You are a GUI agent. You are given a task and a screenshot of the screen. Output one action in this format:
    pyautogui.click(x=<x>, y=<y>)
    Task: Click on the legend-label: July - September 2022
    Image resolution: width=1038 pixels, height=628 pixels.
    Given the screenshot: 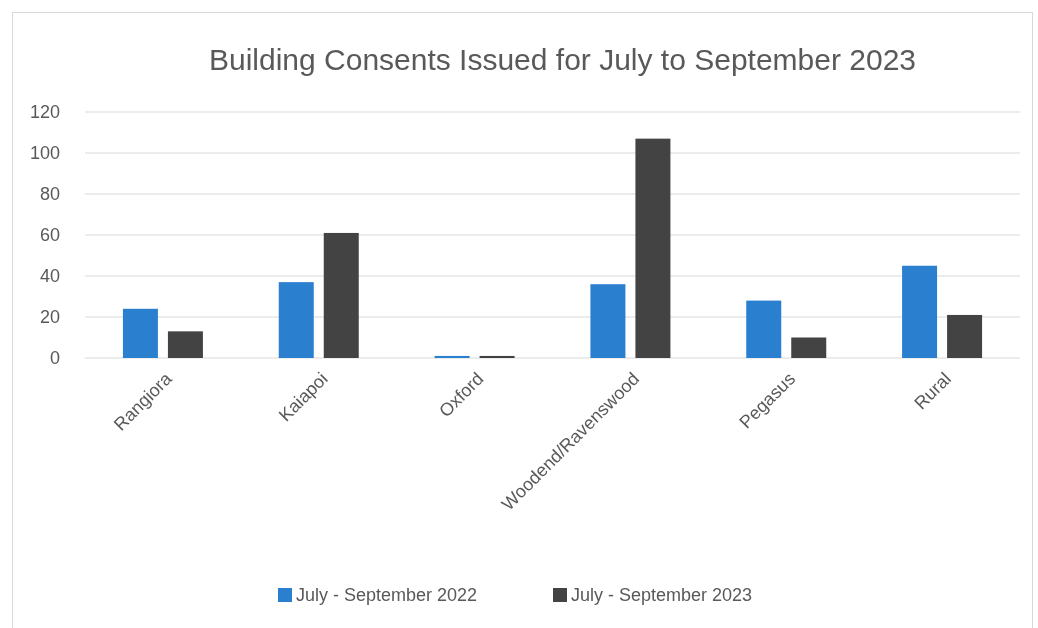 What is the action you would take?
    pyautogui.click(x=387, y=595)
    